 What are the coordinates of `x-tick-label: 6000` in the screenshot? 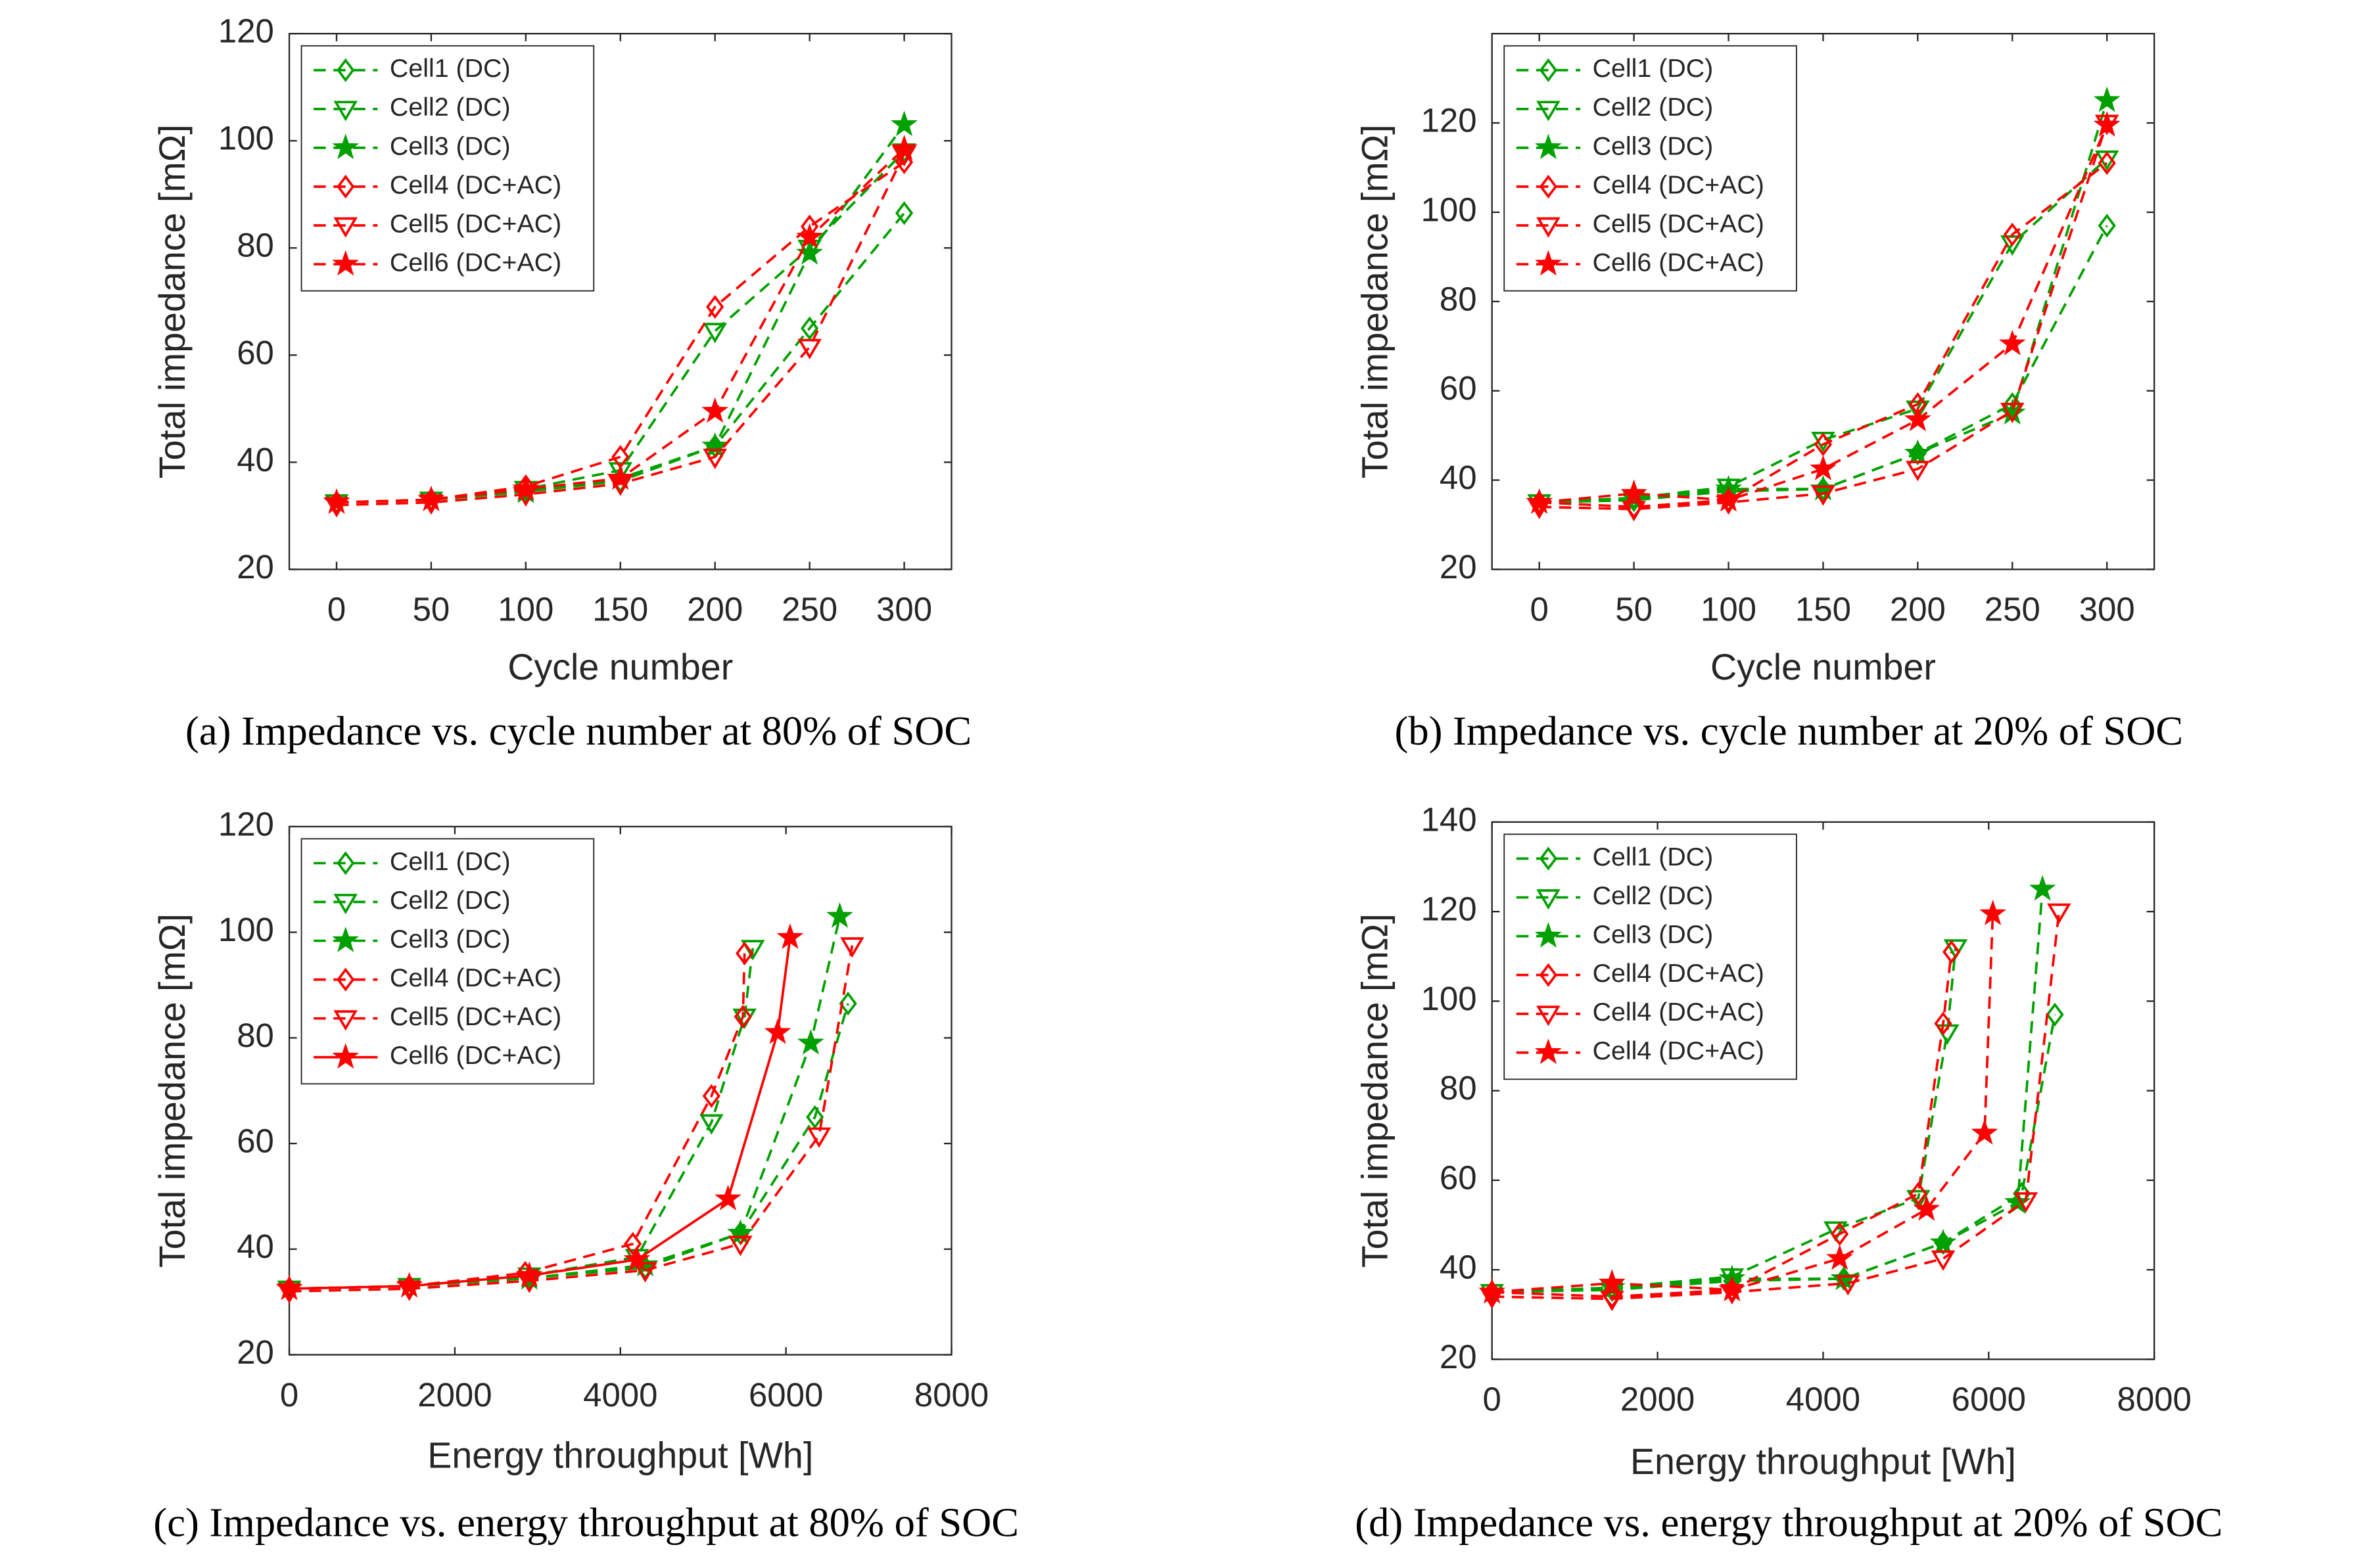 It's located at (786, 1395).